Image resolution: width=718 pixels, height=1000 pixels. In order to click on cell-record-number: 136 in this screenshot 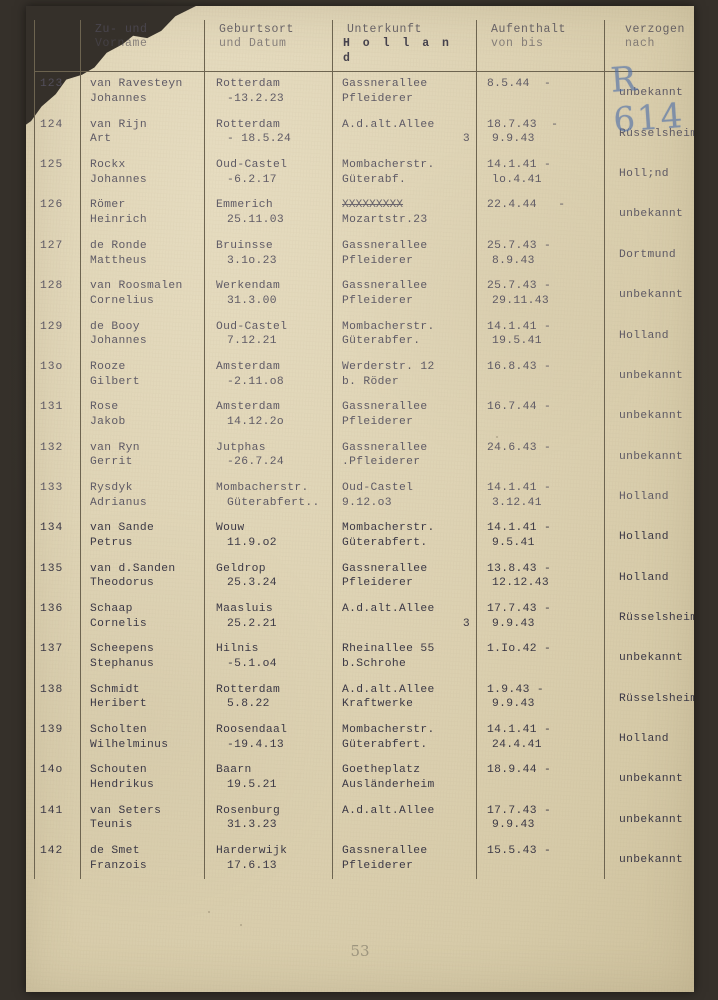, I will do `click(57, 617)`.